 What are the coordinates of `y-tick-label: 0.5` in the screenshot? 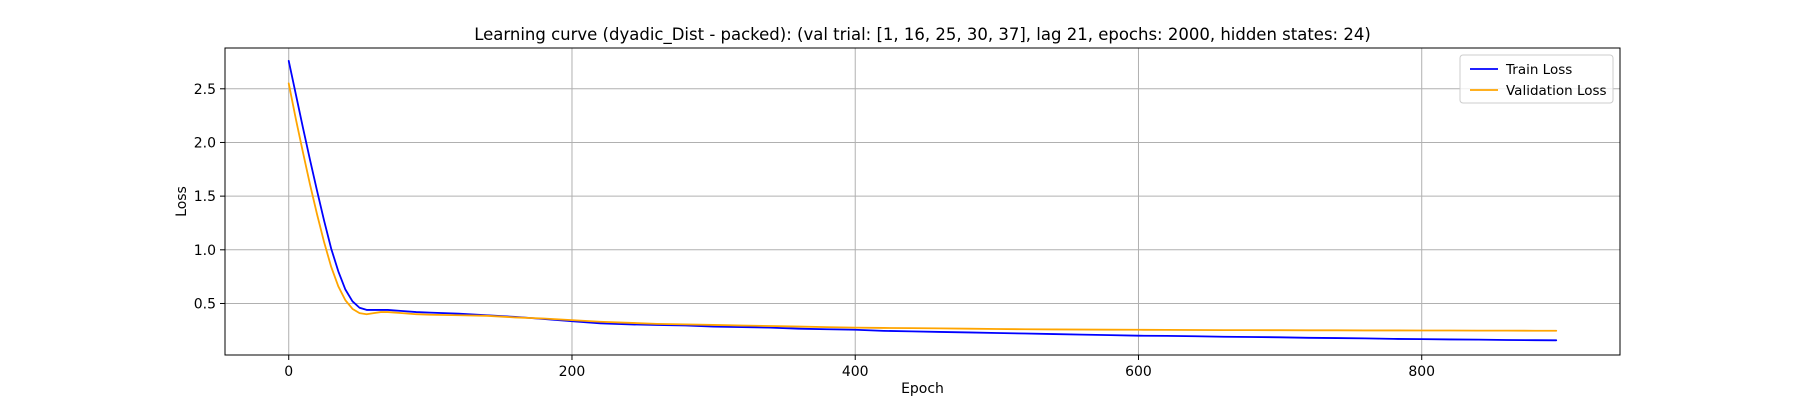 It's located at (205, 304).